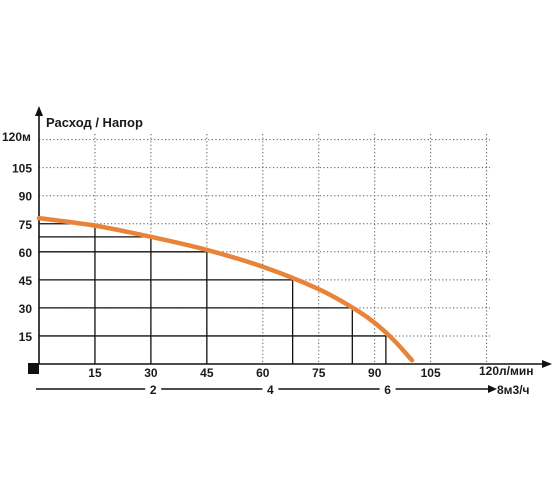 This screenshot has height=504, width=560. I want to click on secondary-x-axis-arrow, so click(492, 389).